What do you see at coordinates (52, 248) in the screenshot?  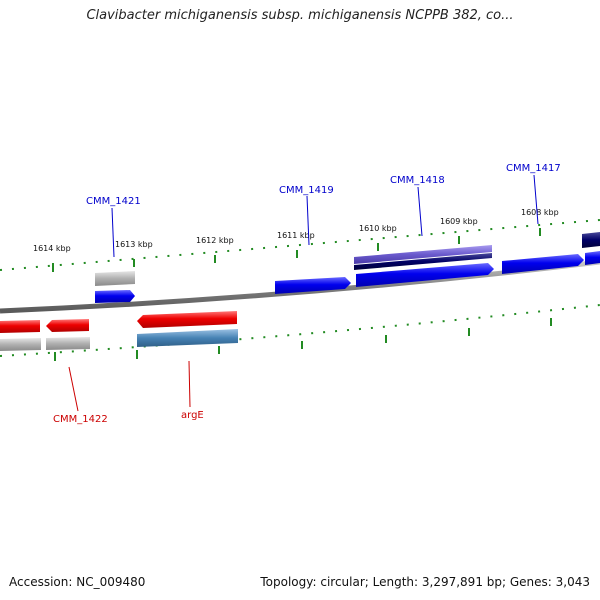 I see `tick-label: 1614 kbp` at bounding box center [52, 248].